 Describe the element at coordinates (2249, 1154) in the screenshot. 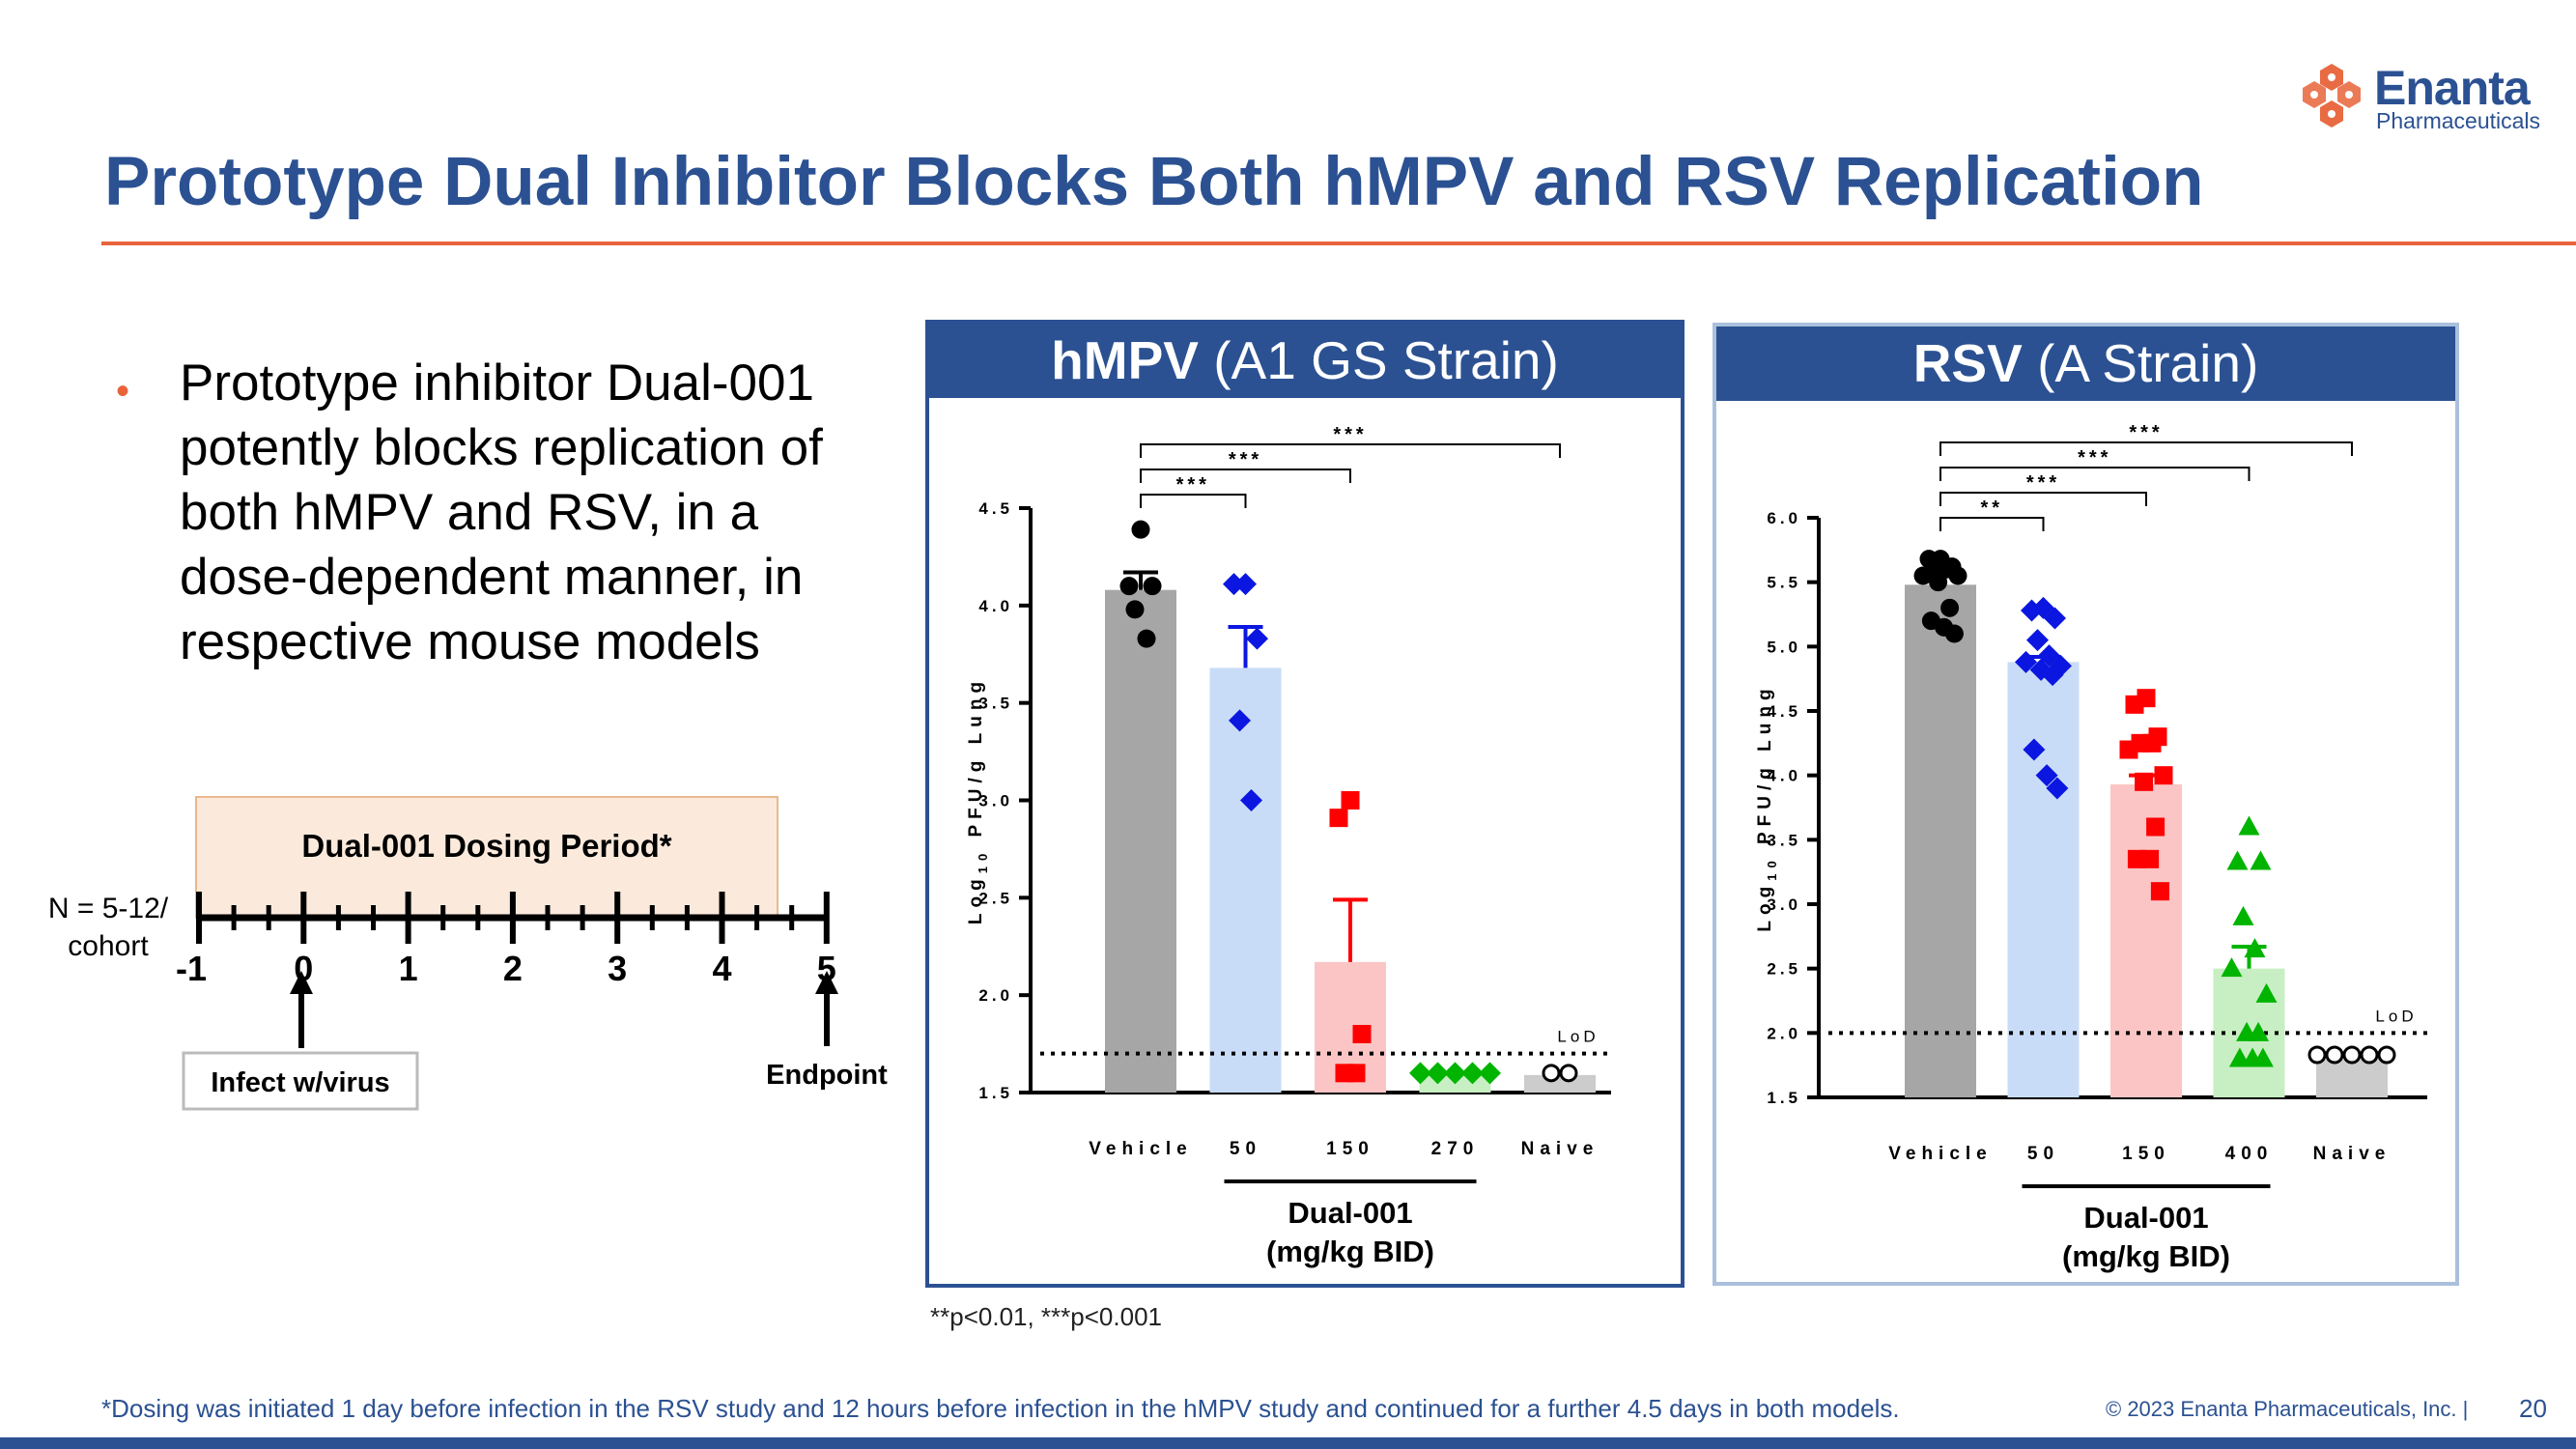

I see `x-tick-label: 400` at that location.